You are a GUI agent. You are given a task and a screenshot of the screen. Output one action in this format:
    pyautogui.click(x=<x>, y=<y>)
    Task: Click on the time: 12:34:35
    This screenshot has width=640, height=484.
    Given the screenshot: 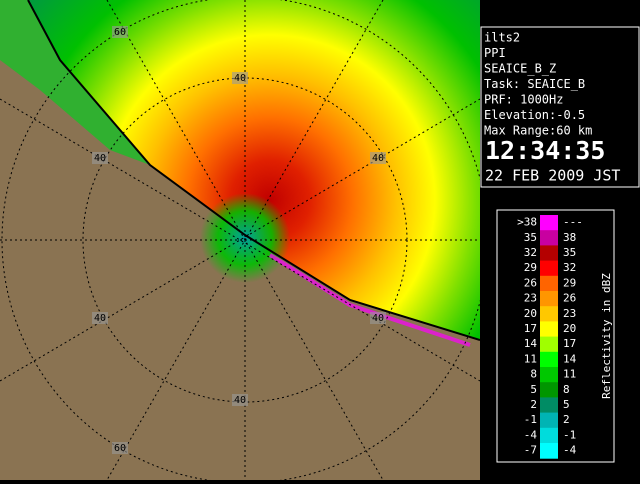 What is the action you would take?
    pyautogui.click(x=545, y=150)
    